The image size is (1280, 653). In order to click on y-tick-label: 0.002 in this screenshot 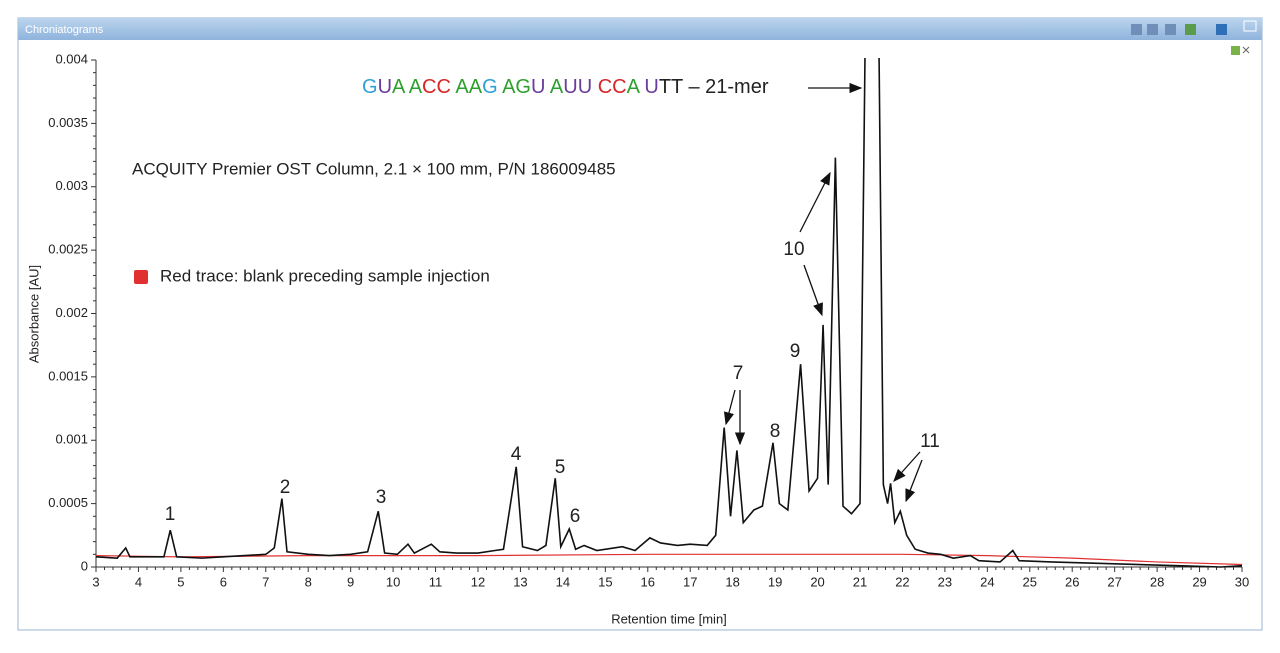, I will do `click(71, 312)`.